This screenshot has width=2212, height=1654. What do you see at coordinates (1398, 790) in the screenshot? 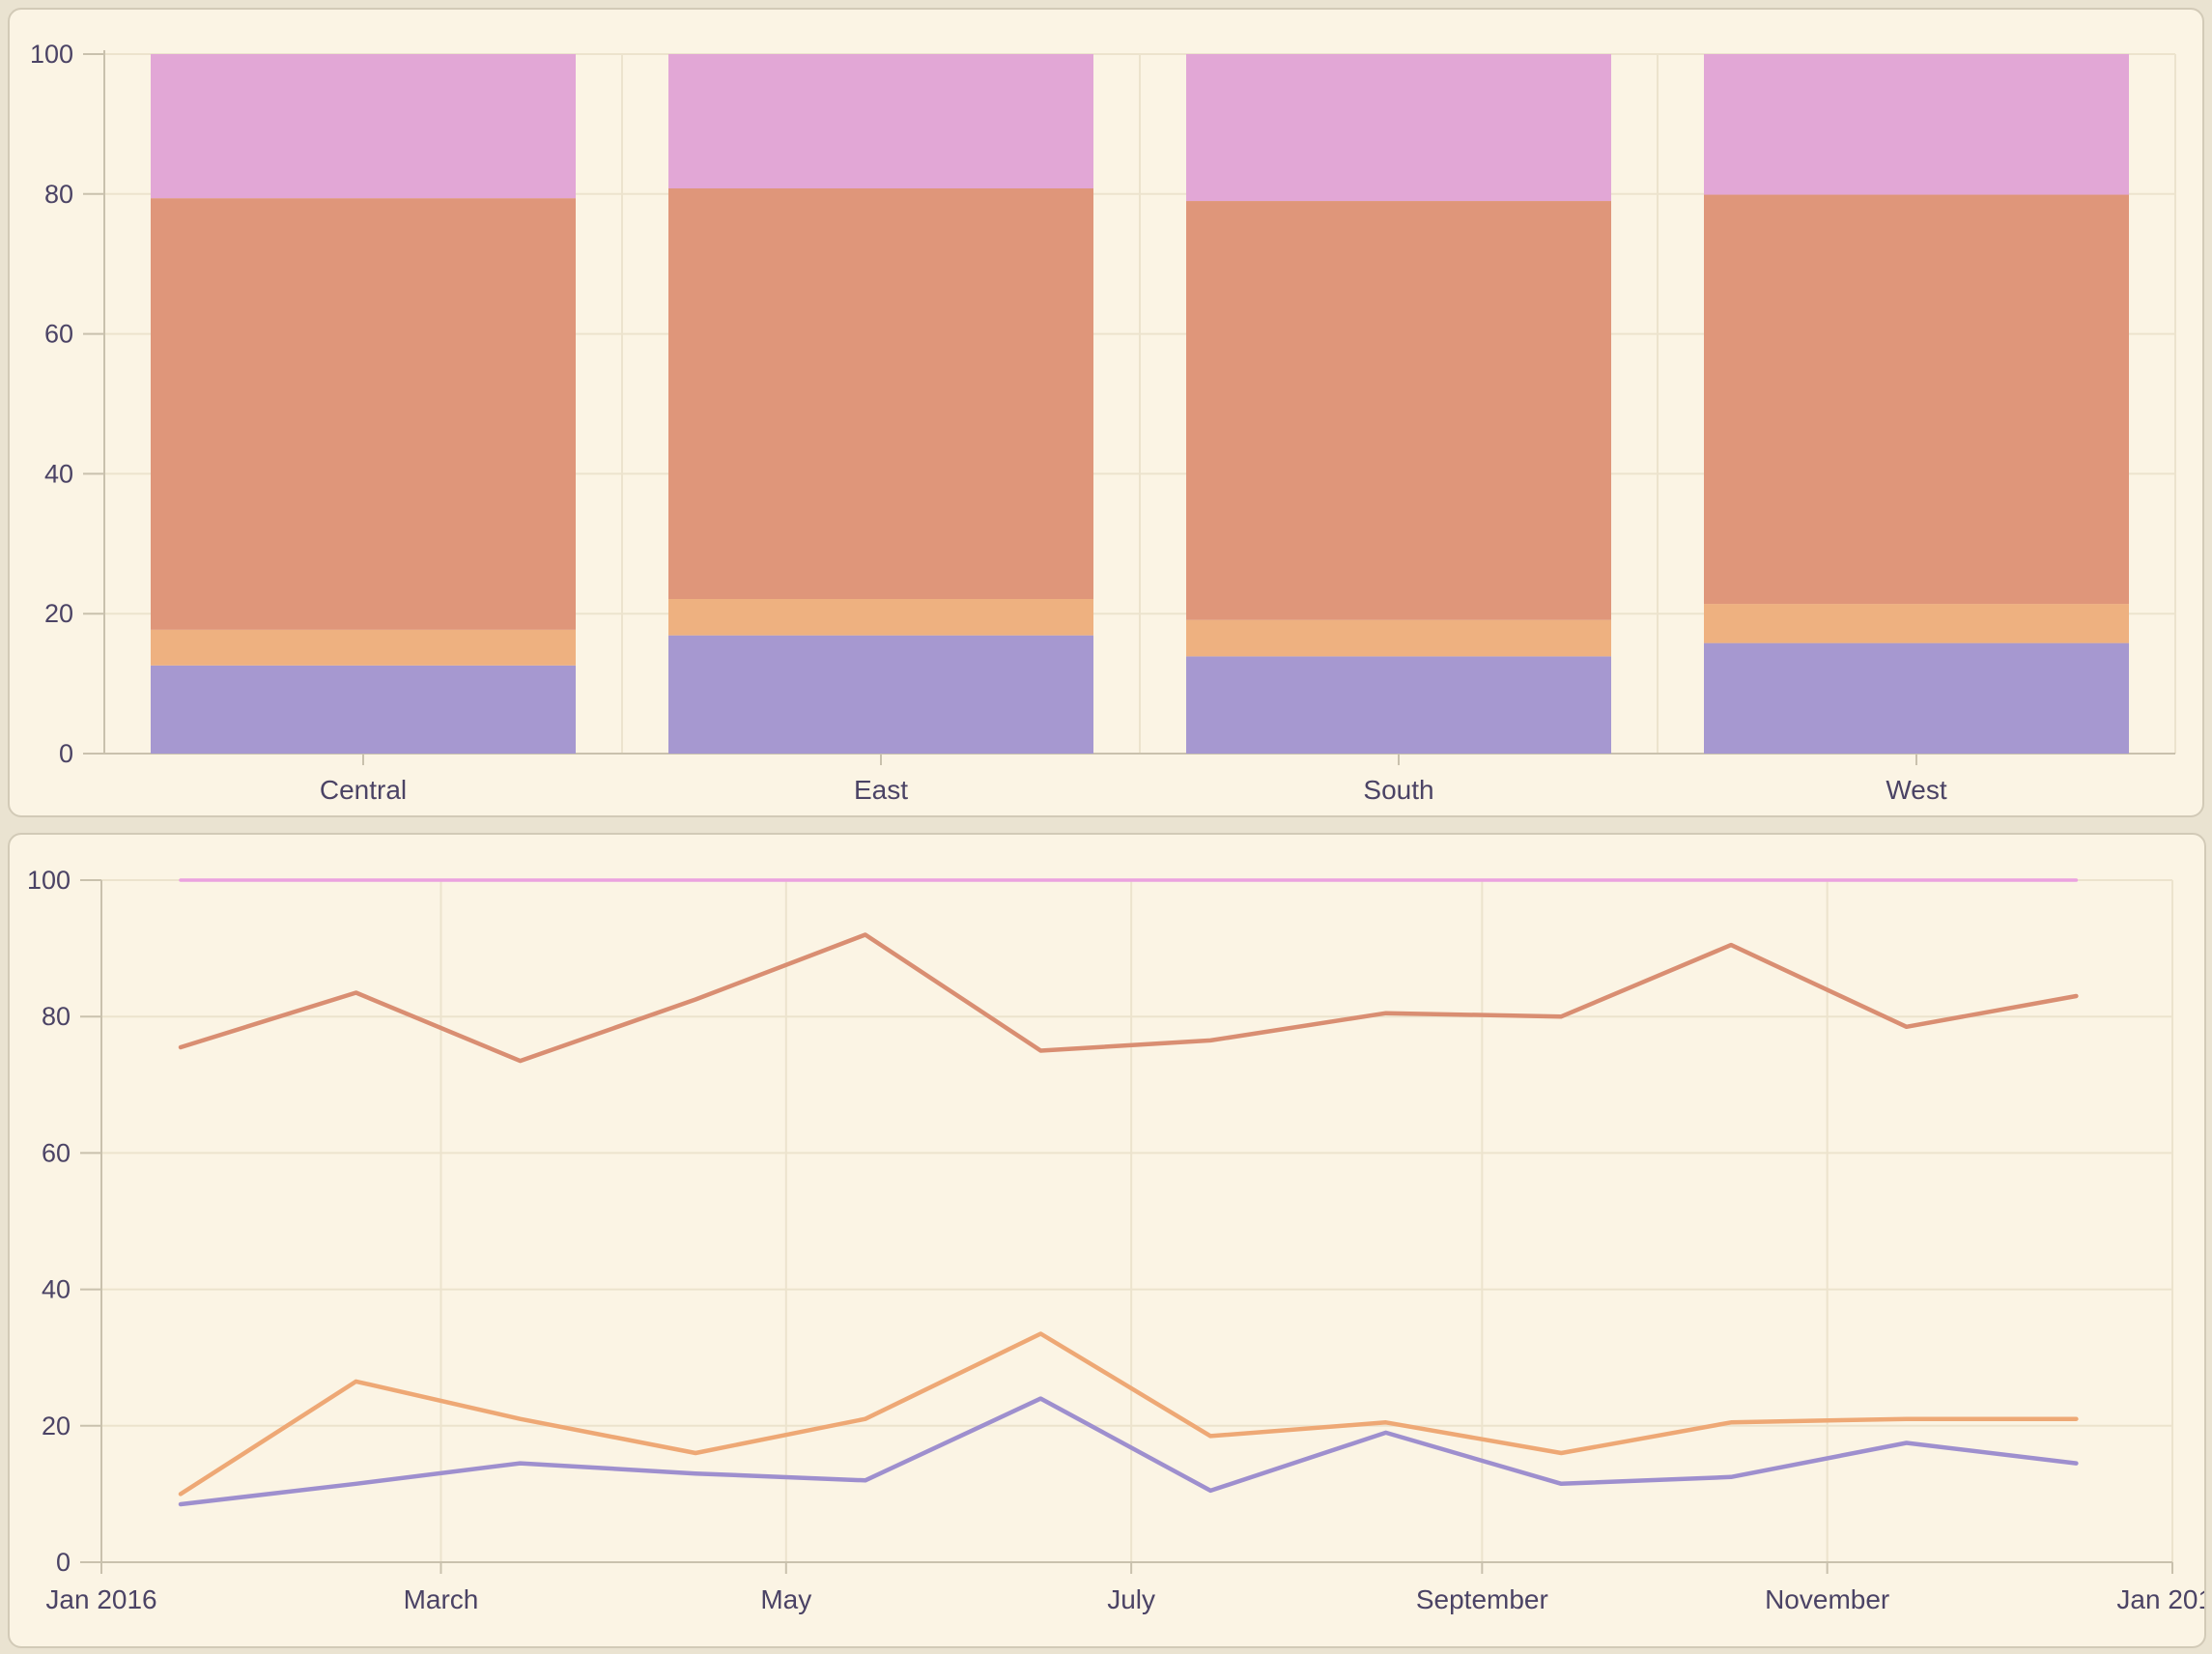
I see `category-label: South` at bounding box center [1398, 790].